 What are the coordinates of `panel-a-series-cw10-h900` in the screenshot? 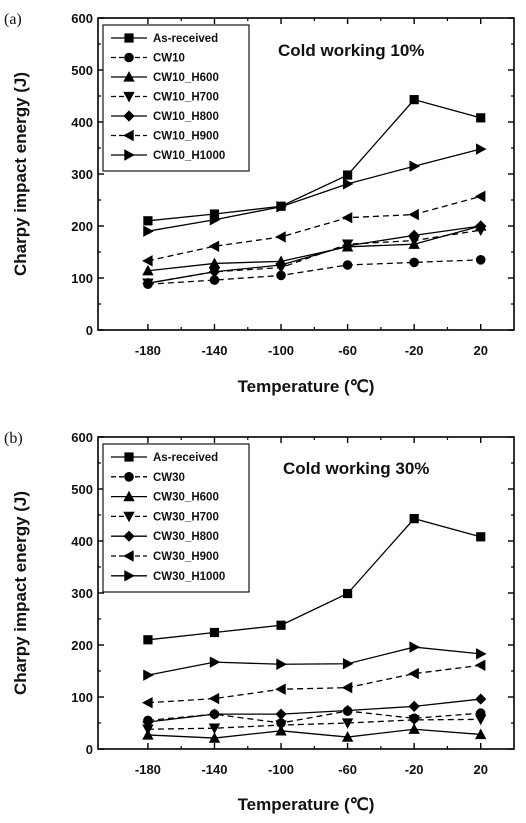 It's located at (314, 228).